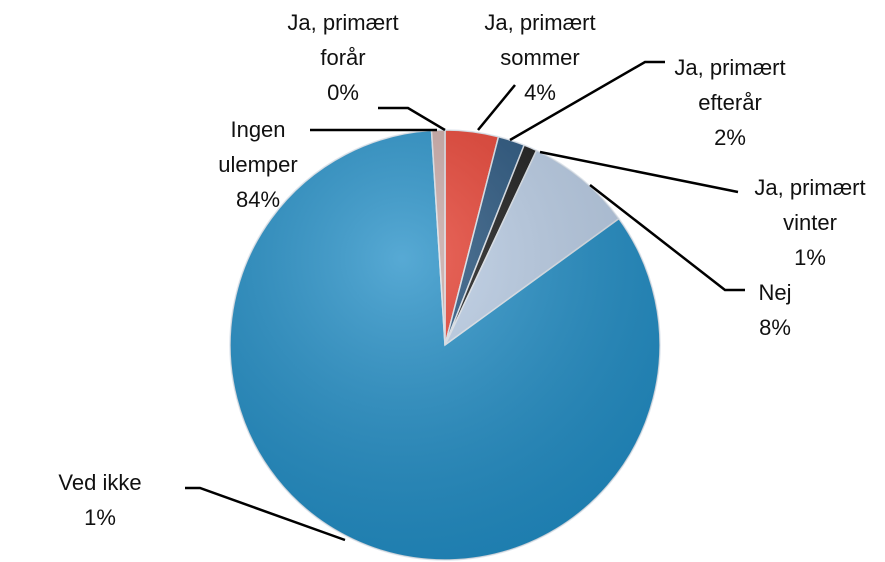 The height and width of the screenshot is (562, 885). What do you see at coordinates (258, 147) in the screenshot?
I see `category-label: Ingen ulemper` at bounding box center [258, 147].